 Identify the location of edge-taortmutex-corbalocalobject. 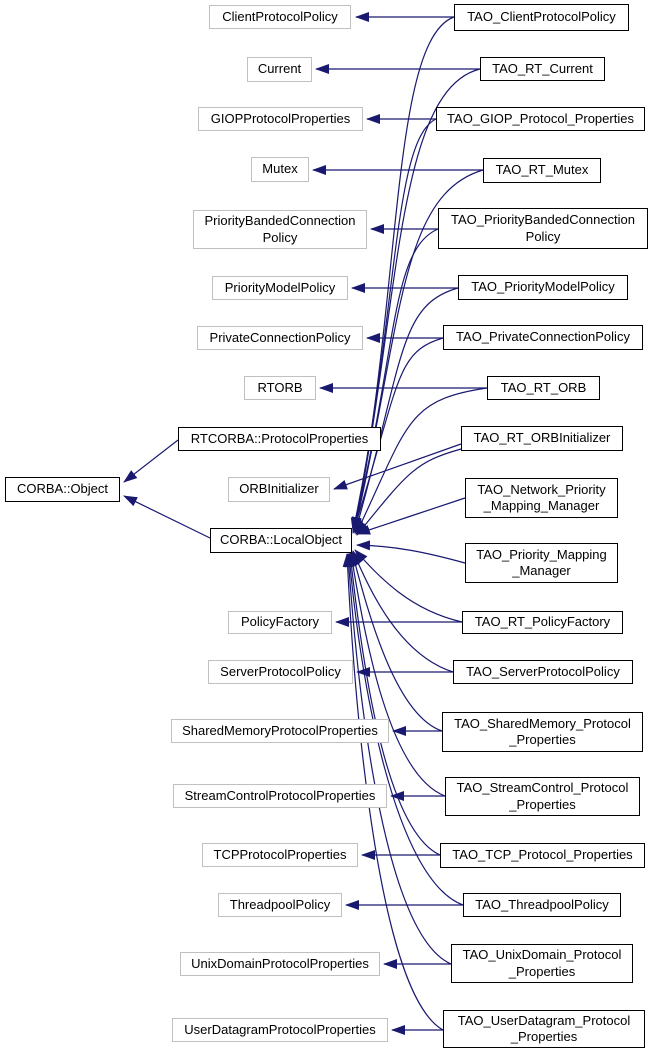
(418, 351).